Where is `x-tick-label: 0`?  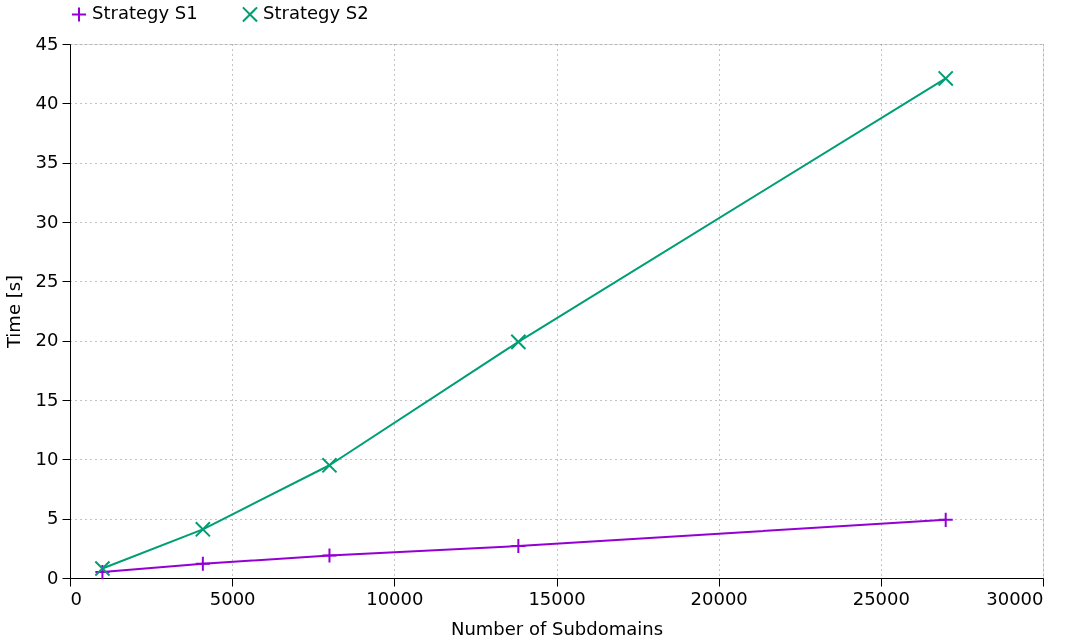
x-tick-label: 0 is located at coordinates (76, 598).